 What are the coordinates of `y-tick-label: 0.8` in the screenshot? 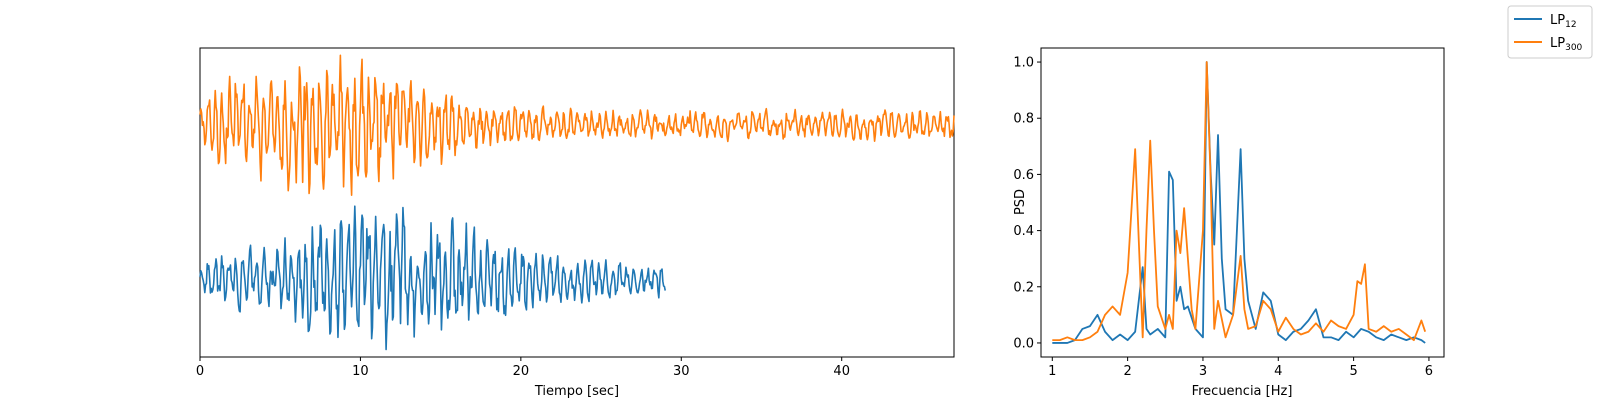 It's located at (1023, 119).